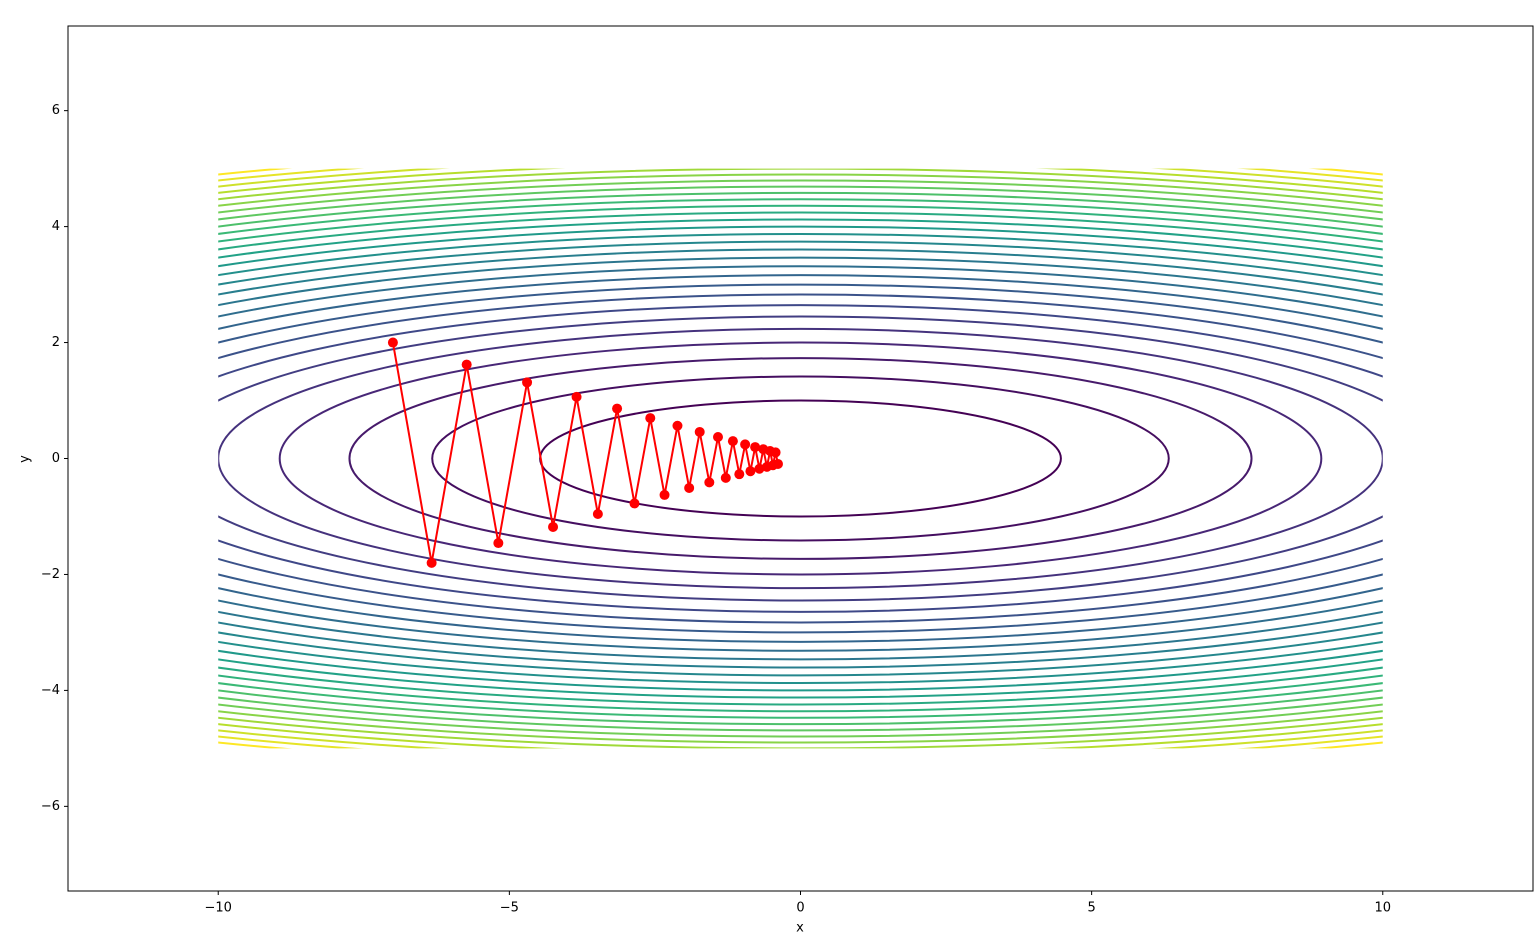 The image size is (1540, 940). What do you see at coordinates (585, 453) in the screenshot?
I see `descent-path` at bounding box center [585, 453].